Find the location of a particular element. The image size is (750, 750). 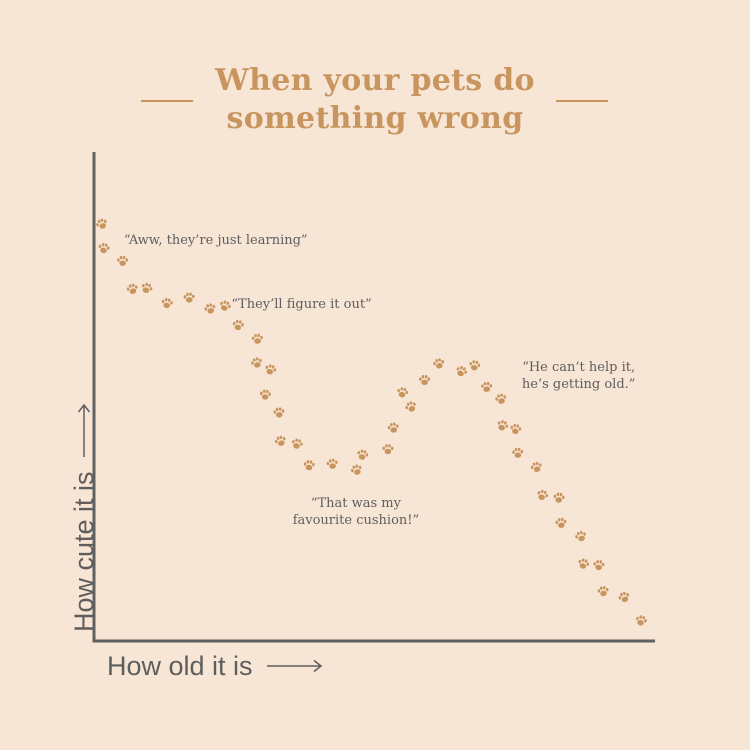

annotation-1: “Aww, they’re just learning” is located at coordinates (216, 240).